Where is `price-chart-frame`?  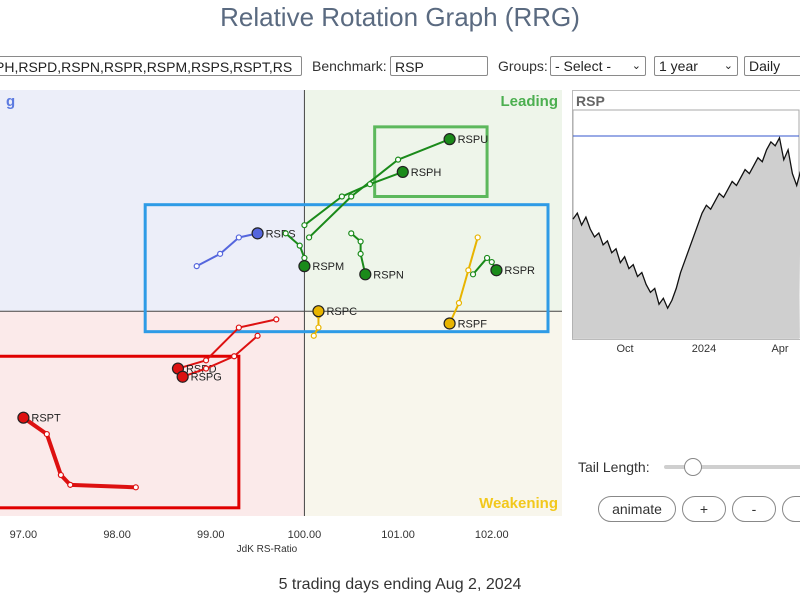
price-chart-frame is located at coordinates (686, 215).